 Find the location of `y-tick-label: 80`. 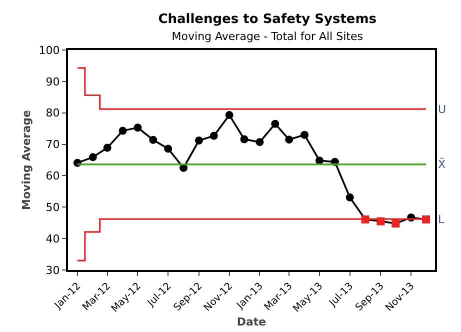

y-tick-label: 80 is located at coordinates (53, 113).